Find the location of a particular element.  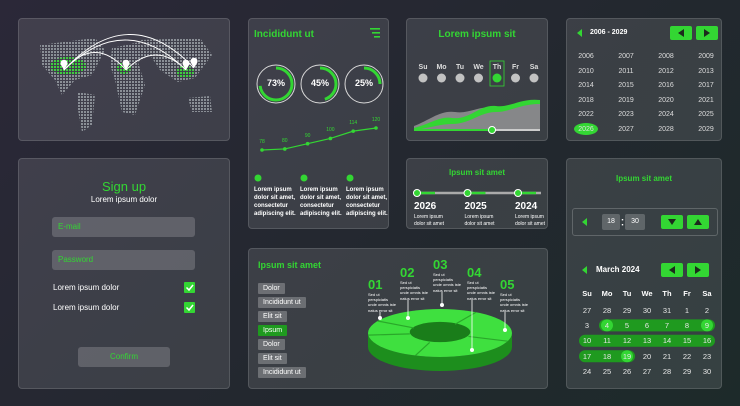

weekday-label: Fr is located at coordinates (515, 67).